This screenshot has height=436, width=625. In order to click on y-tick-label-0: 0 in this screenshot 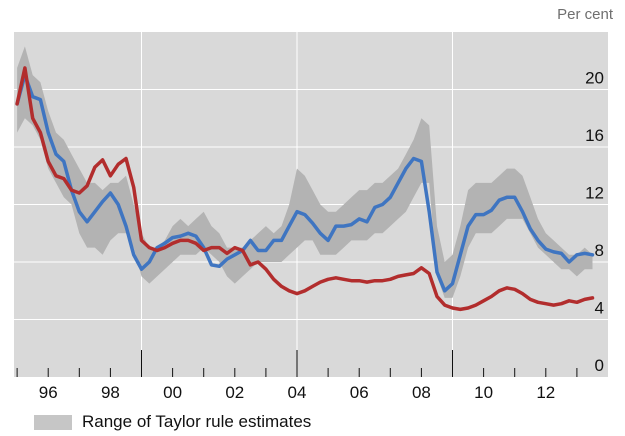, I will do `click(599, 365)`.